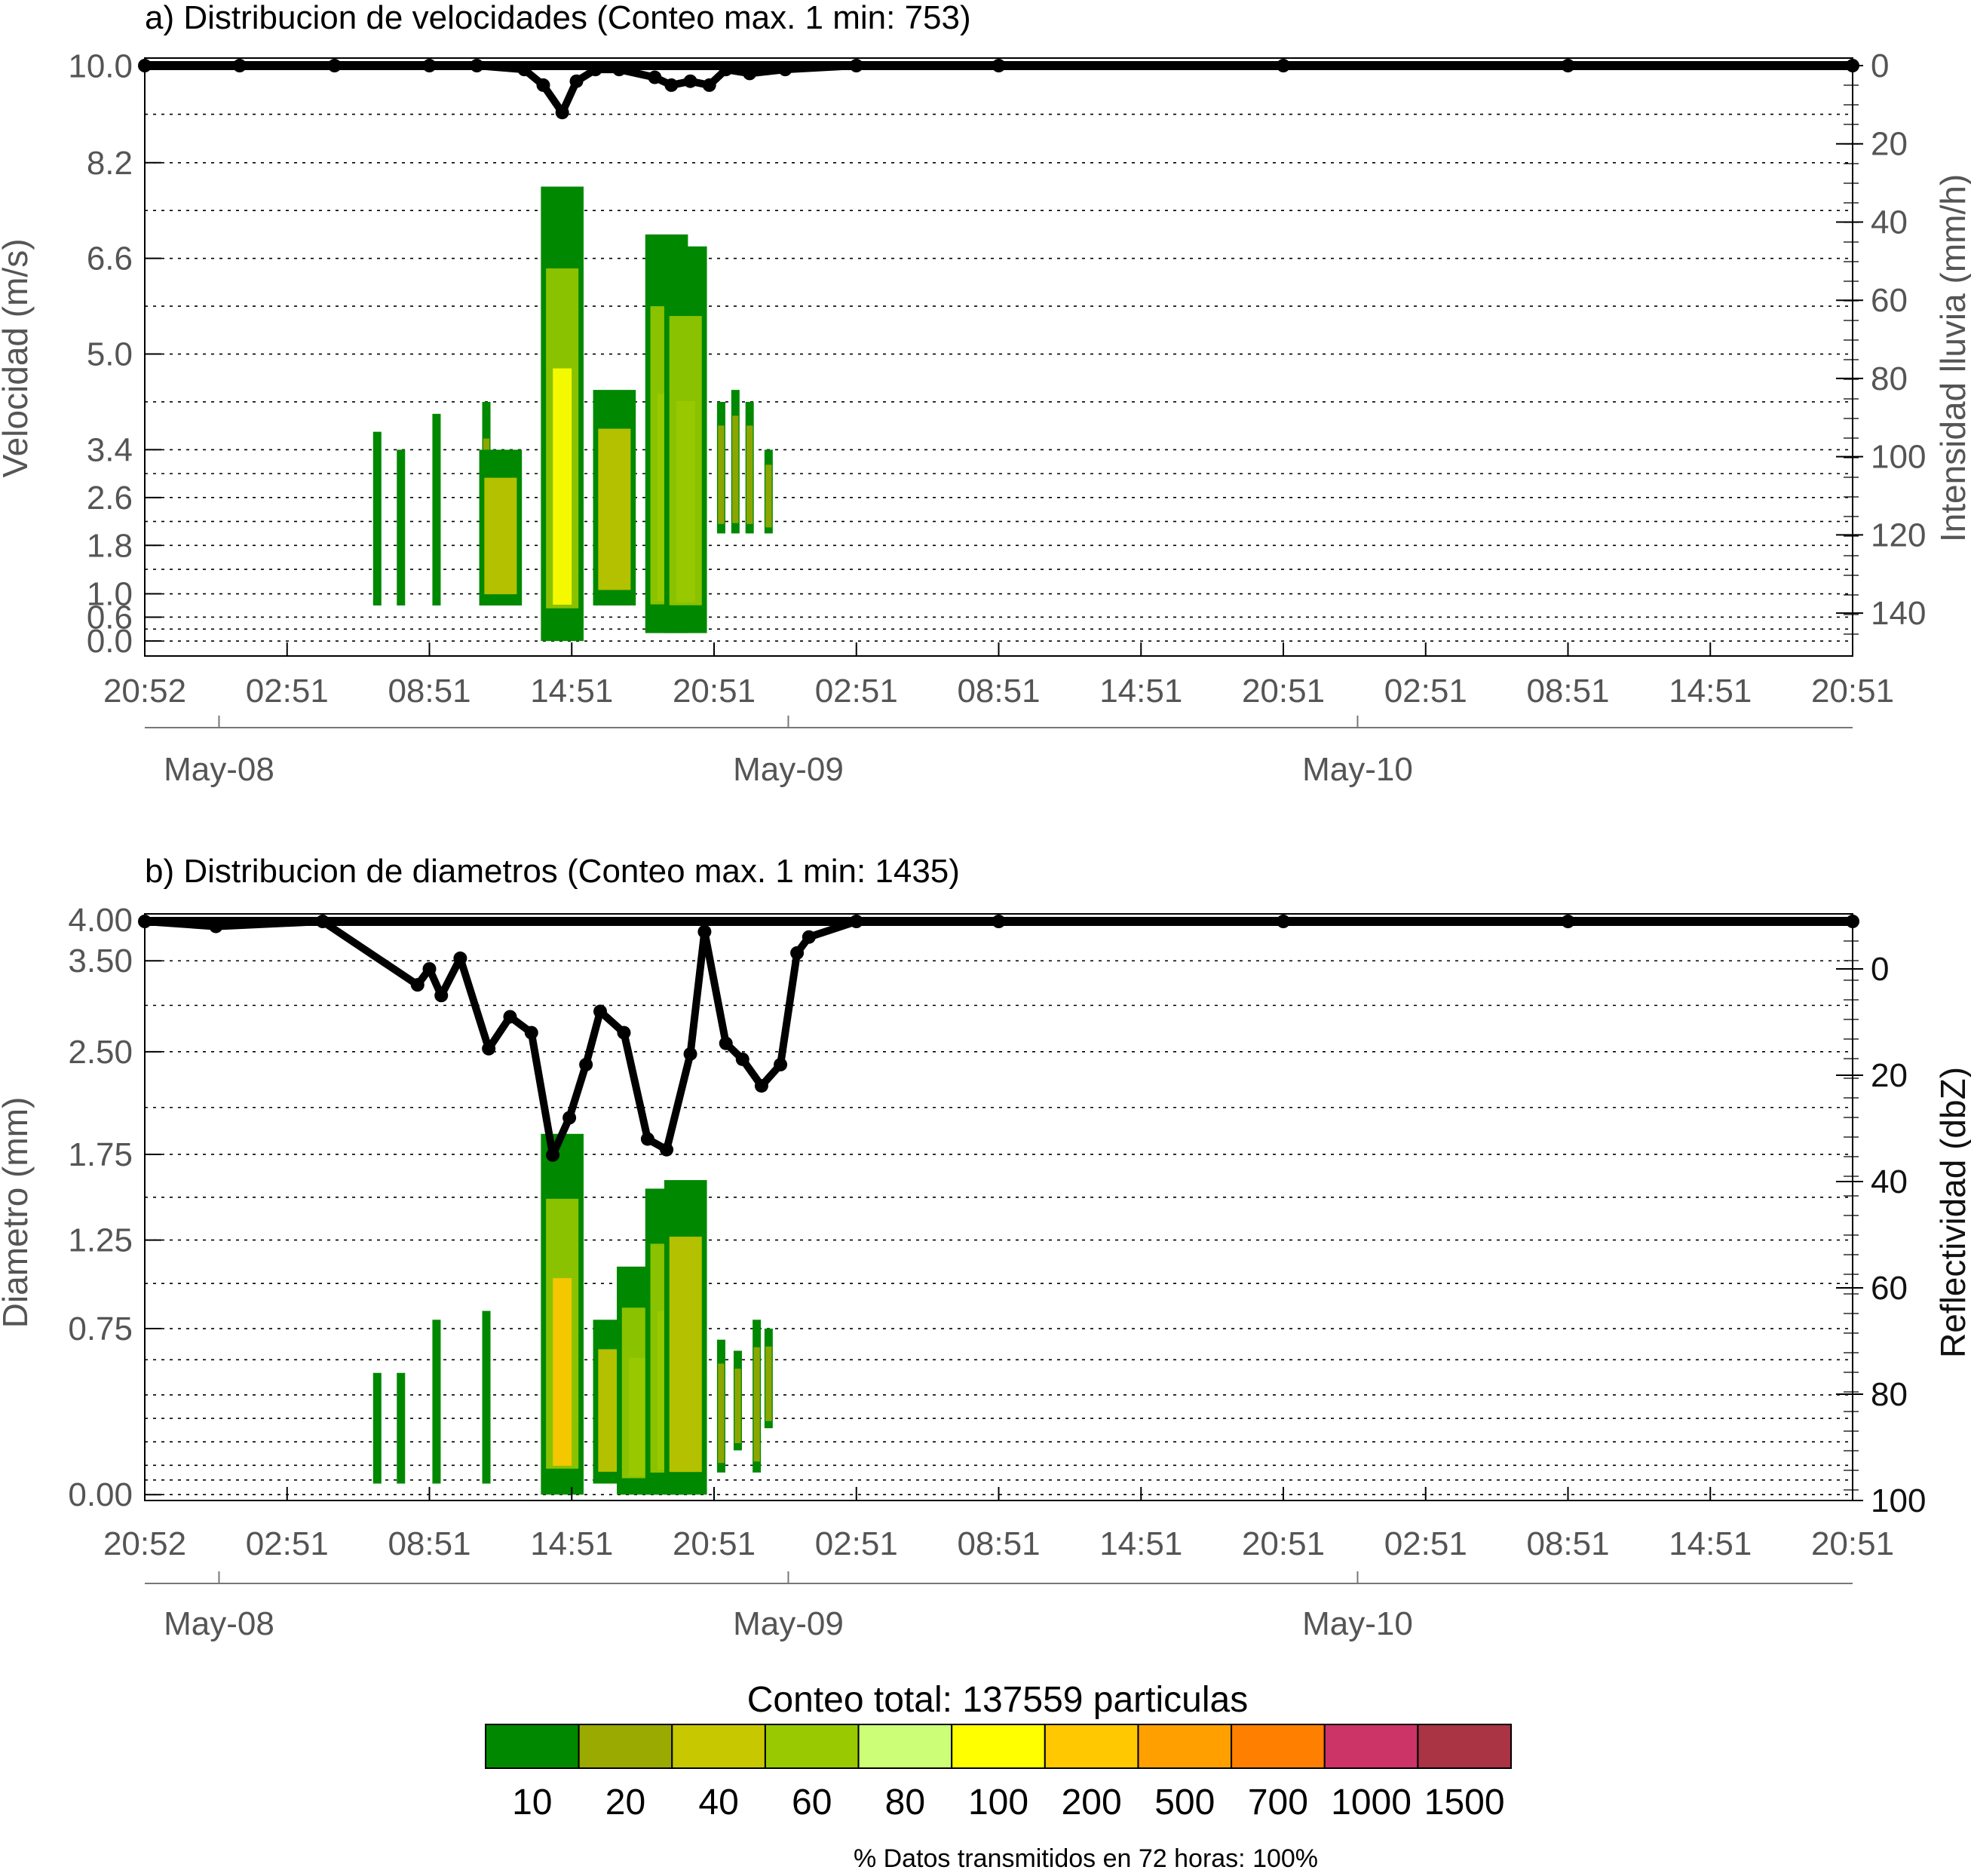  I want to click on colorbar-label: 60, so click(812, 1802).